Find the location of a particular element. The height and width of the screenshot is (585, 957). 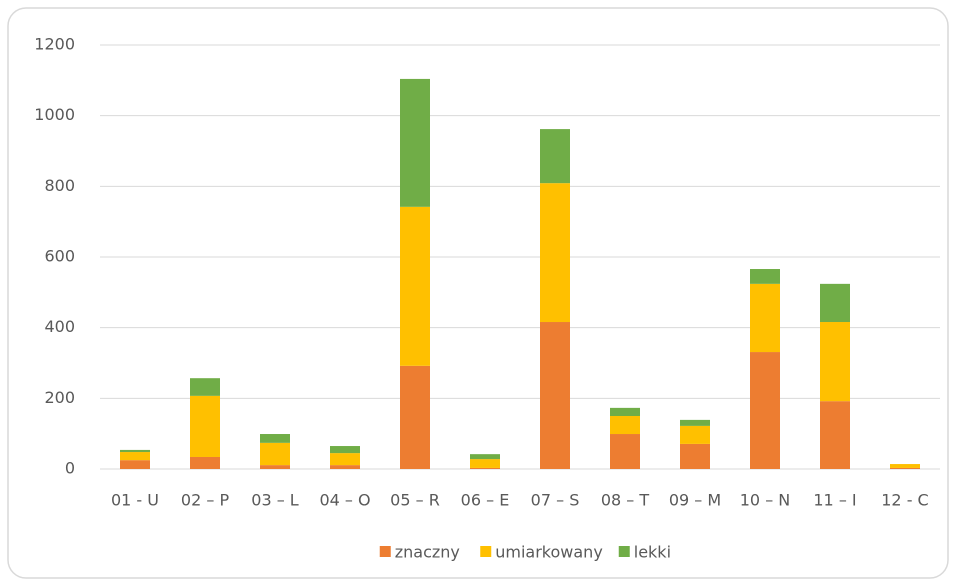

y-tick-label: 1000 is located at coordinates (54, 114).